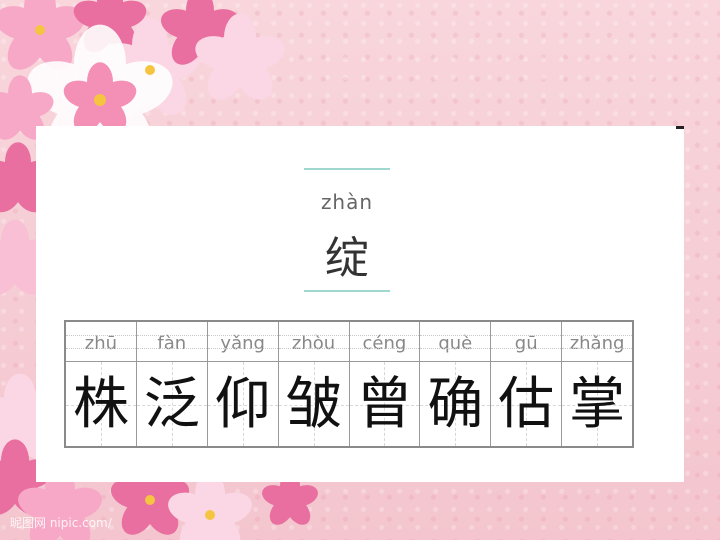 Image resolution: width=720 pixels, height=540 pixels. What do you see at coordinates (455, 342) in the screenshot?
I see `cell-pinyin: què` at bounding box center [455, 342].